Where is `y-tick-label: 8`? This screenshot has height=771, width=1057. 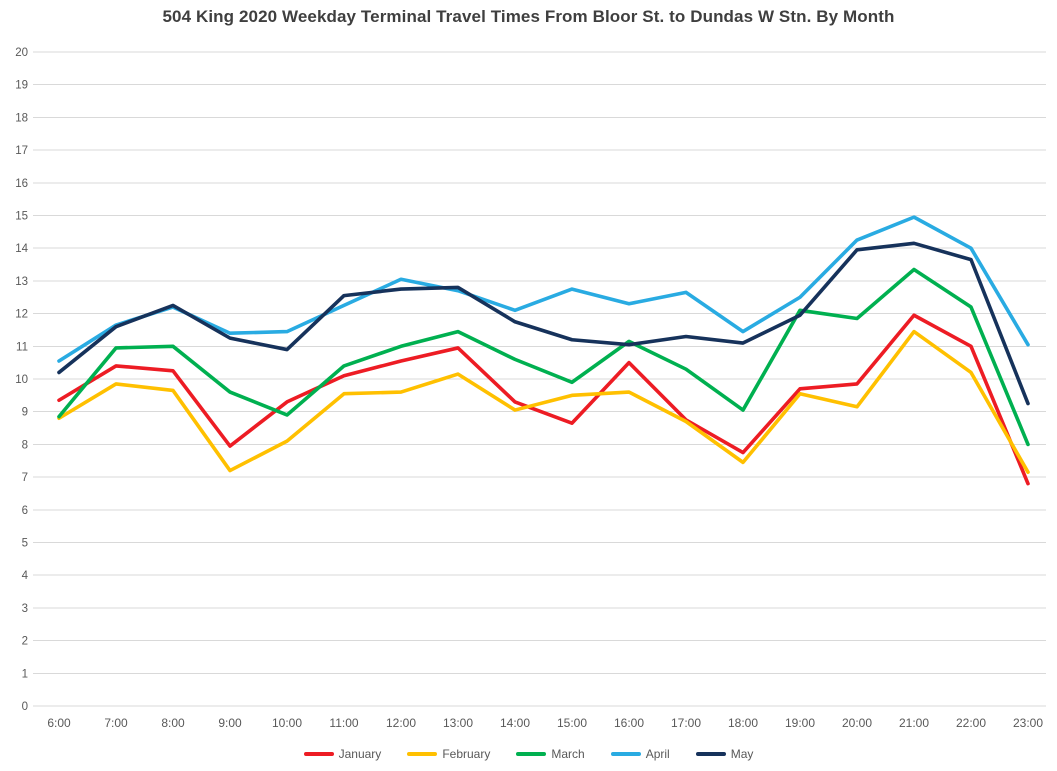 y-tick-label: 8 is located at coordinates (25, 445).